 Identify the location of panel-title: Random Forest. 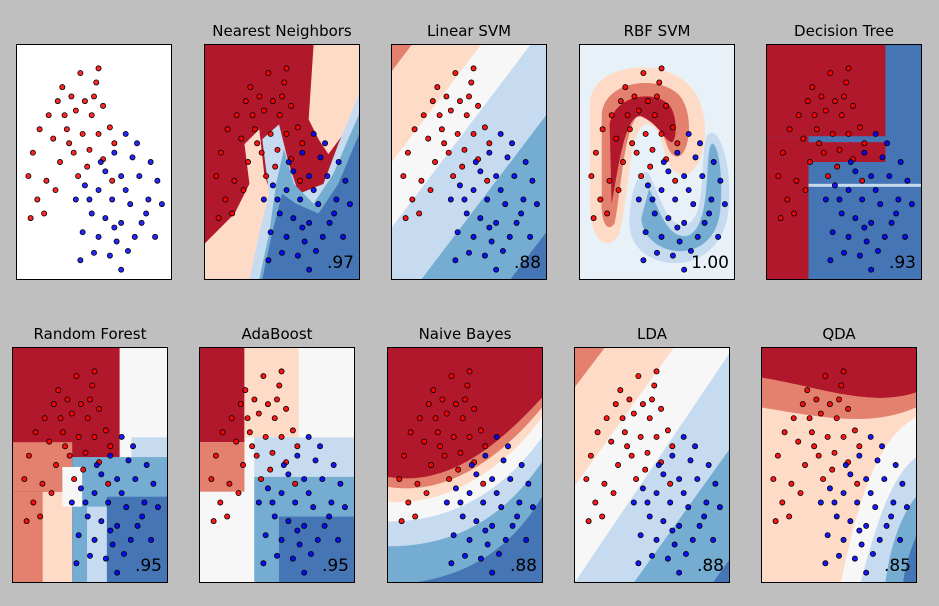
(90, 334).